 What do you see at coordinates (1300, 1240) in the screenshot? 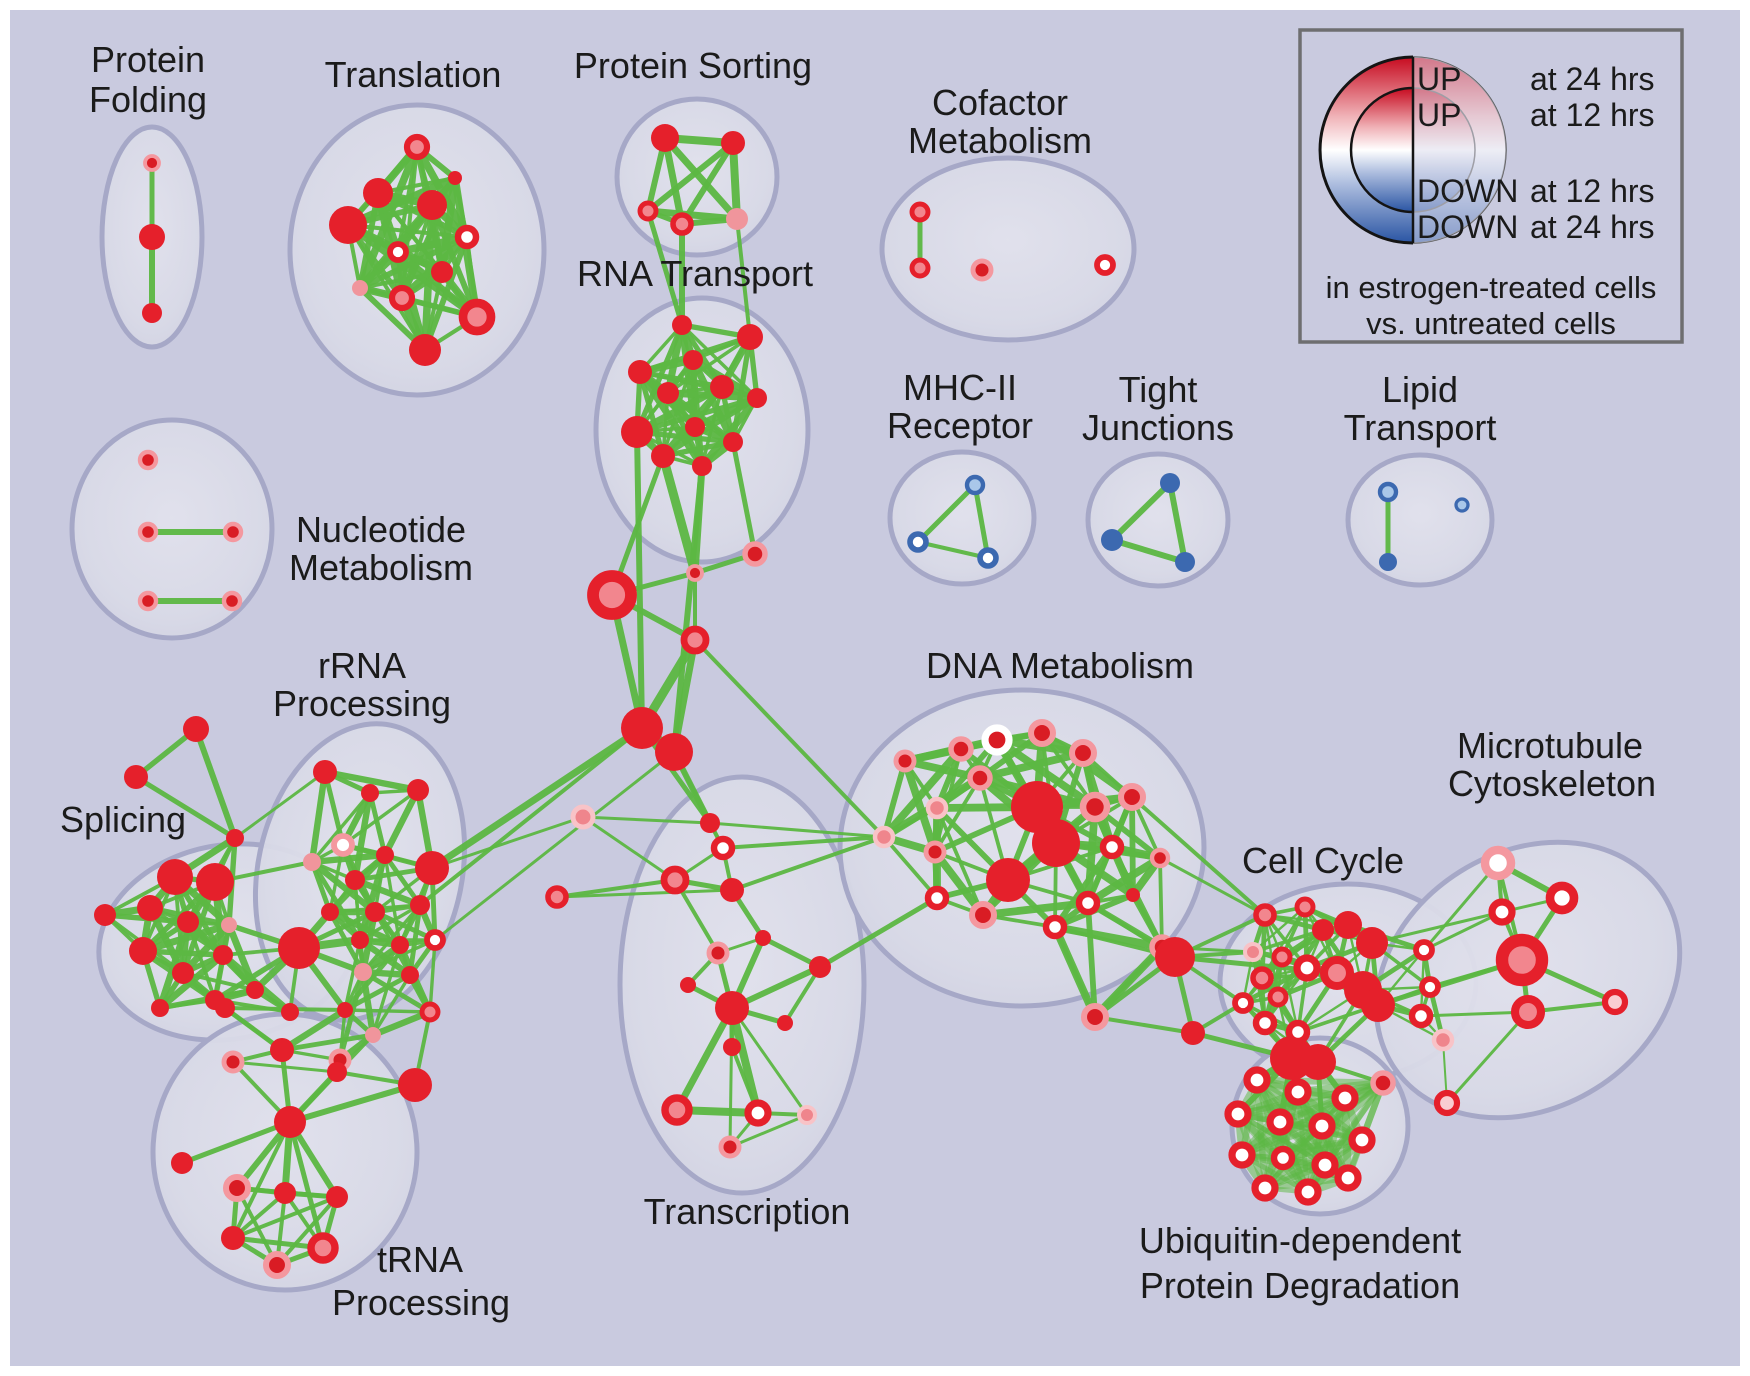
I see `cluster-label-ubiquitin-degradation-line1: Ubiquitin-dependent` at bounding box center [1300, 1240].